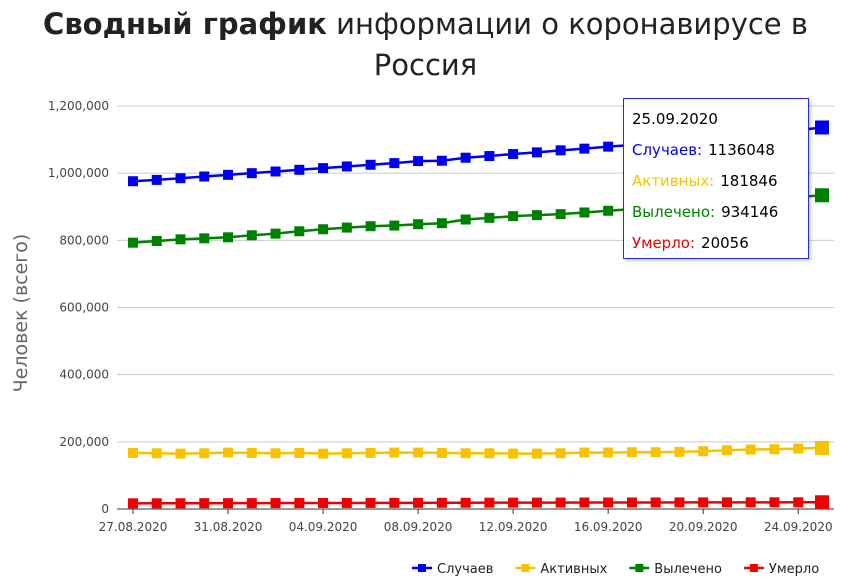  I want to click on legend-item-2: Вылечено, so click(675, 569).